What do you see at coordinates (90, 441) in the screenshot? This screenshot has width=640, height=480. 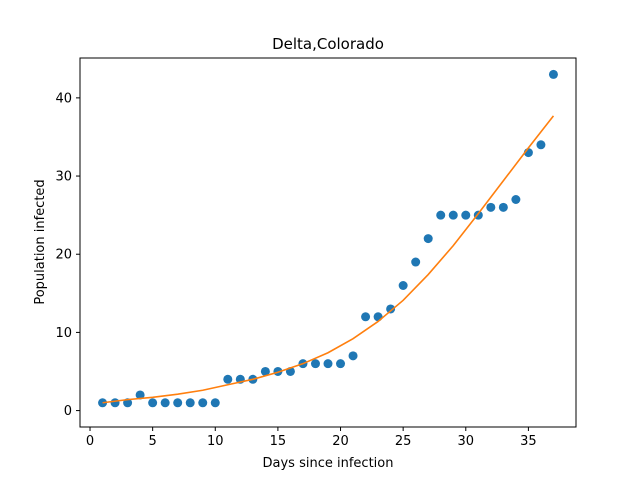 I see `x-tick-label: 0` at bounding box center [90, 441].